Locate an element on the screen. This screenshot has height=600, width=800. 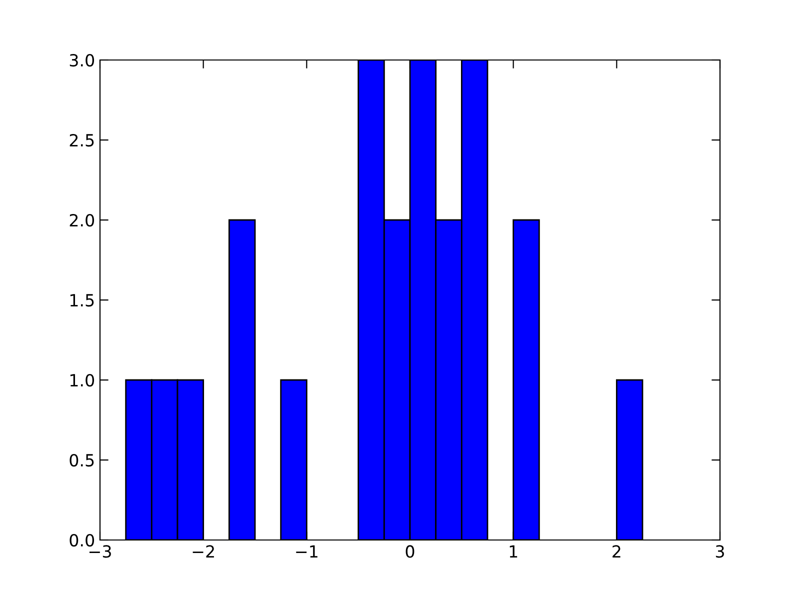
y-tick-label: 2.0 is located at coordinates (82, 220).